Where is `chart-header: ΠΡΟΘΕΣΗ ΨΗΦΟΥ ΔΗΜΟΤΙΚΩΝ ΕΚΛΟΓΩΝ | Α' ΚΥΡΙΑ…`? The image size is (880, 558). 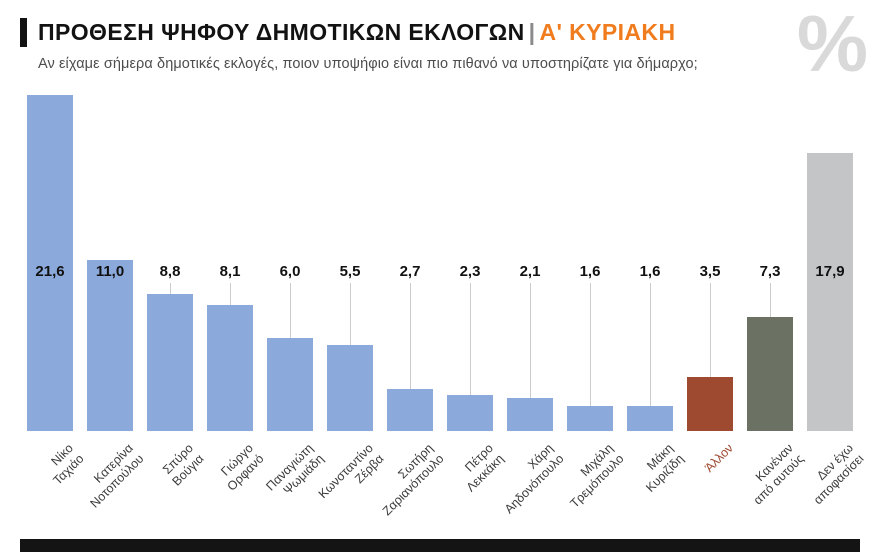 chart-header: ΠΡΟΘΕΣΗ ΨΗΦΟΥ ΔΗΜΟΤΙΚΩΝ ΕΚΛΟΓΩΝ | Α' ΚΥΡΙΑ… is located at coordinates (395, 45).